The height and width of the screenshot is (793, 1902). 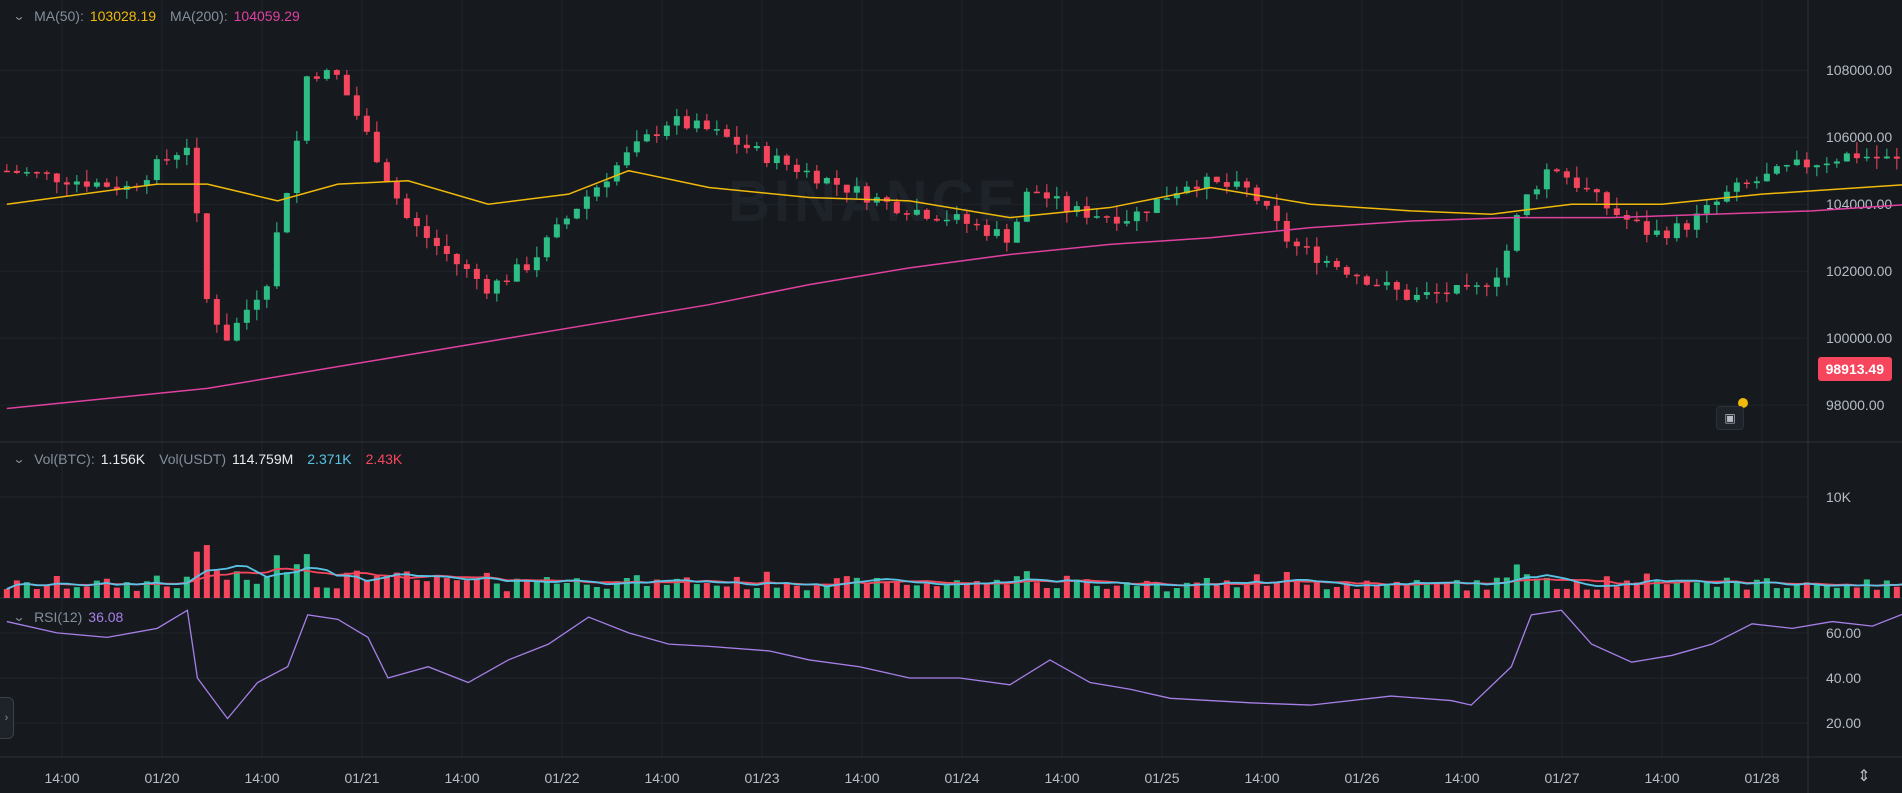 I want to click on rsi-tick-label: 60.00, so click(x=1843, y=633).